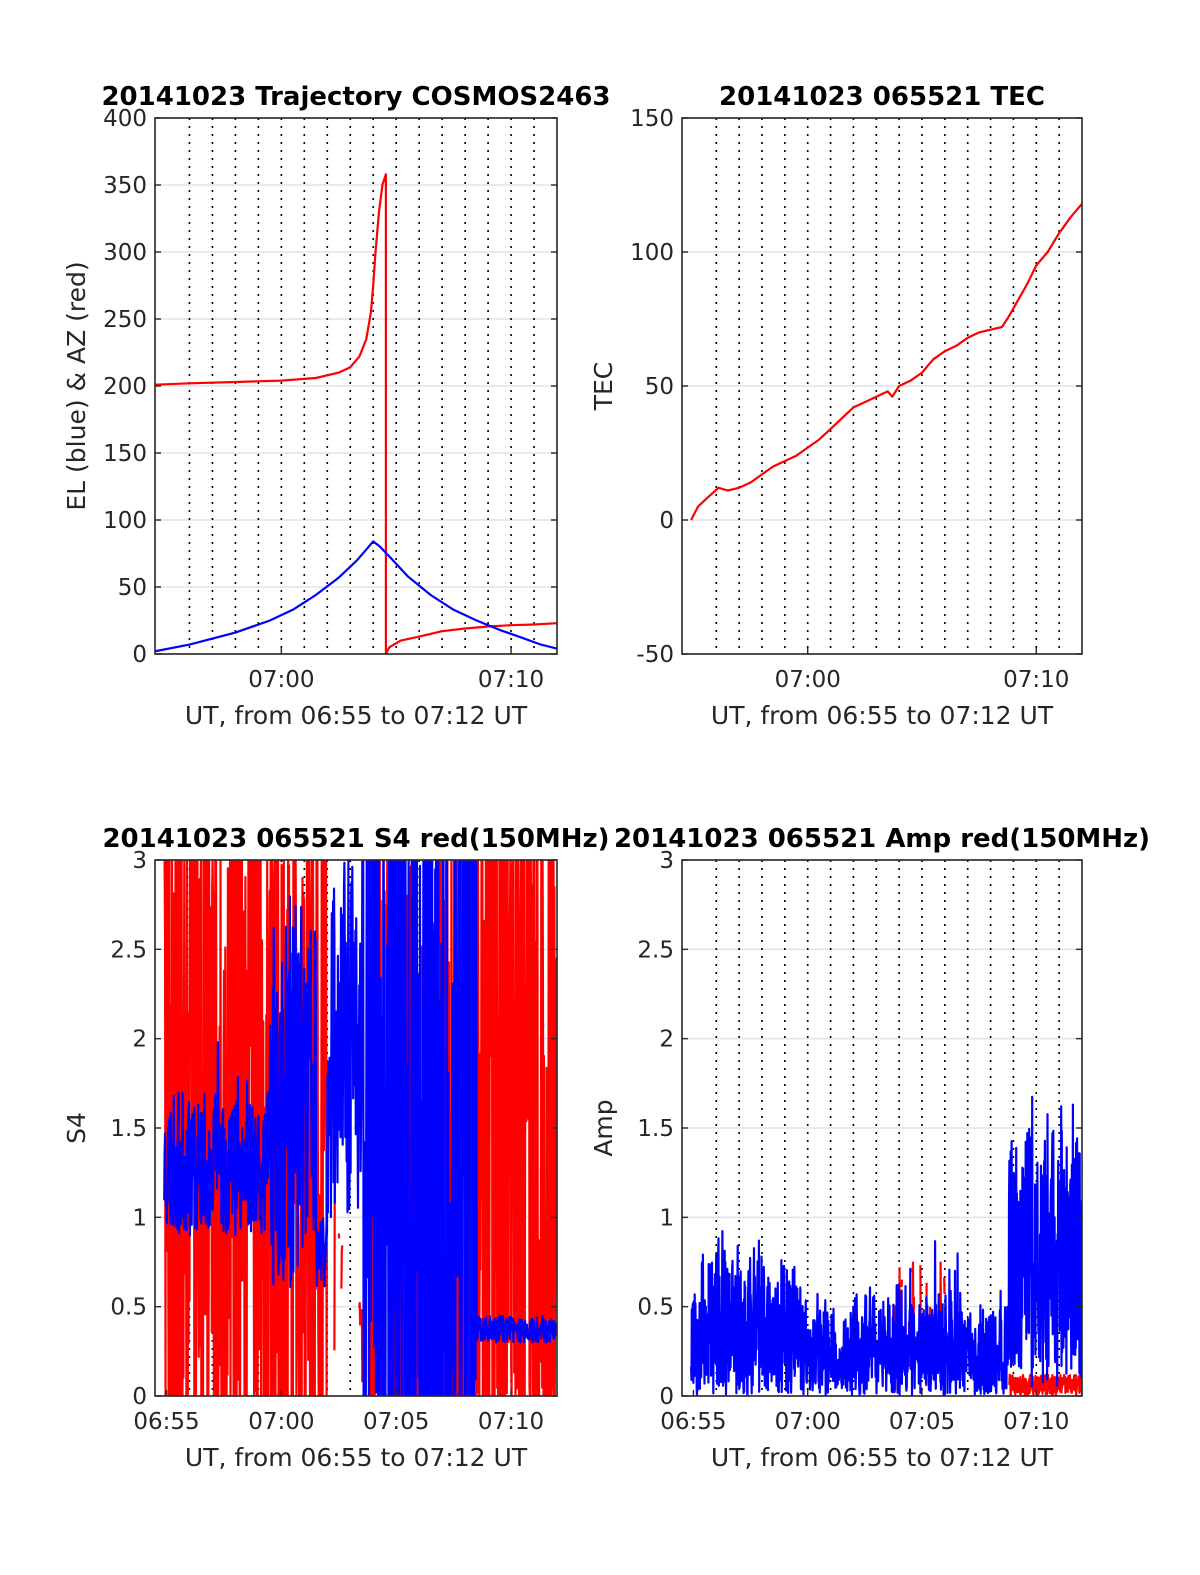  What do you see at coordinates (125, 387) in the screenshot?
I see `y-tick-label: 200` at bounding box center [125, 387].